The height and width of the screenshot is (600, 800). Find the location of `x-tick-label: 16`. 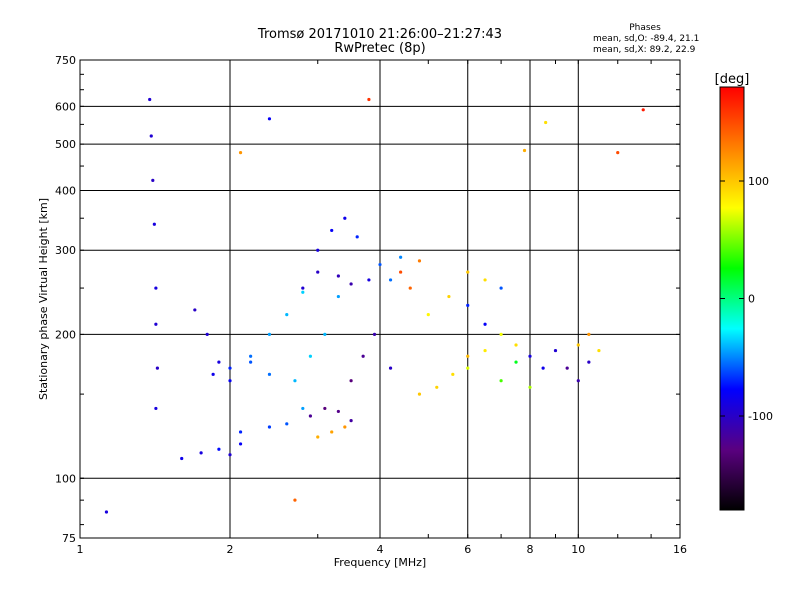

x-tick-label: 16 is located at coordinates (680, 549).